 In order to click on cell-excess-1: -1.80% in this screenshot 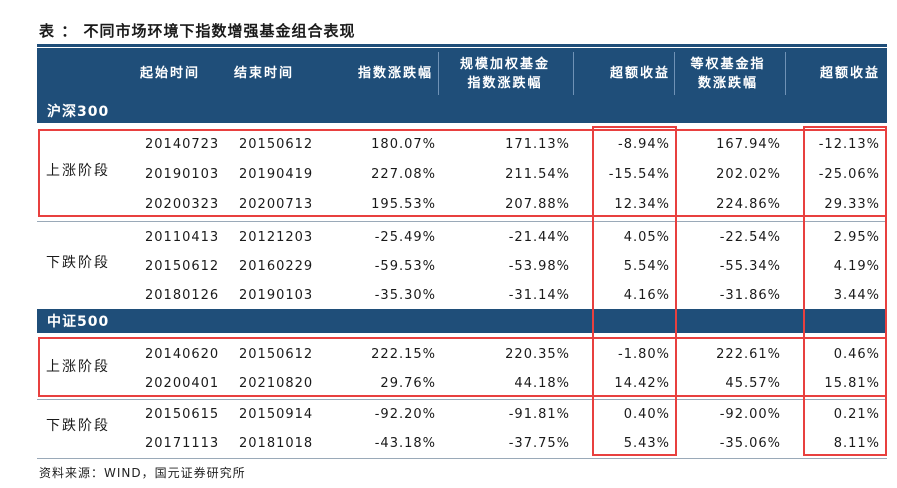, I will do `click(644, 354)`.